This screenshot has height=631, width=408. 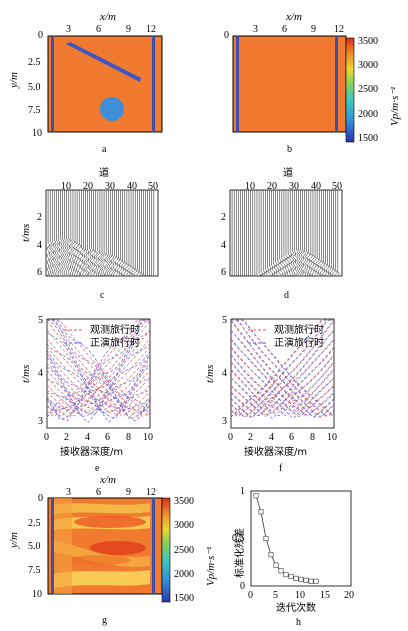 I want to click on h-xtick: 10, so click(x=300, y=595).